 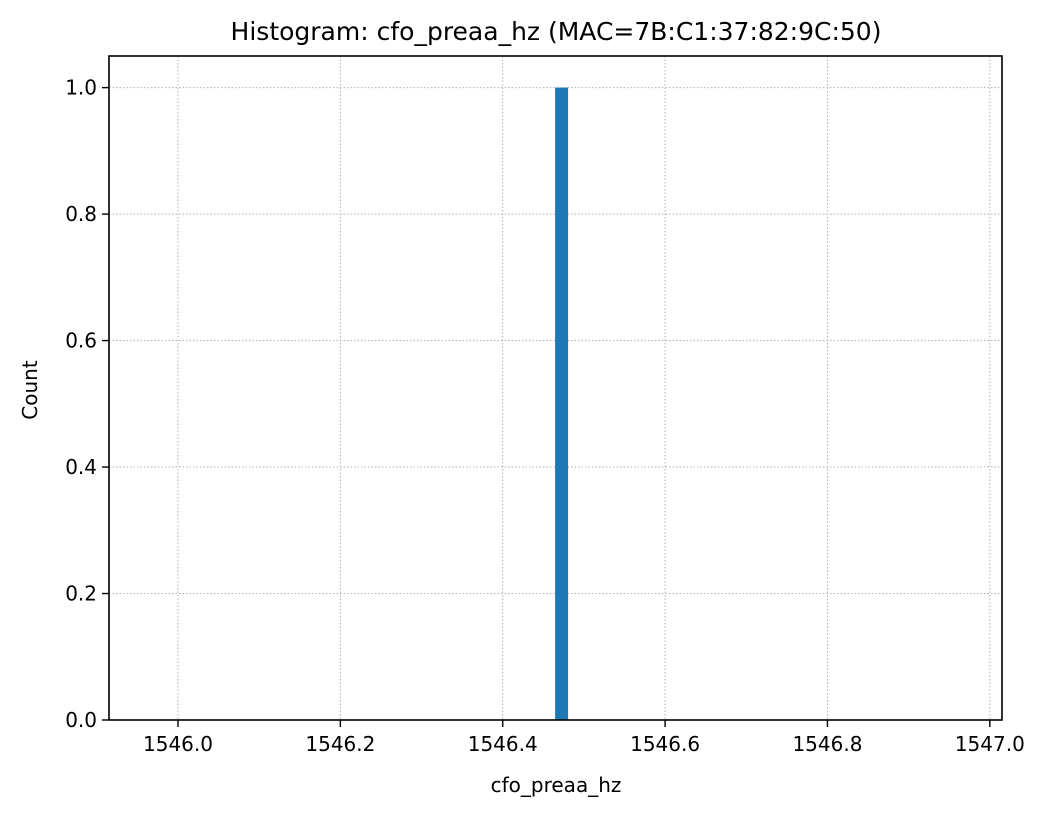 What do you see at coordinates (178, 744) in the screenshot?
I see `x-tick-label: 1546.0` at bounding box center [178, 744].